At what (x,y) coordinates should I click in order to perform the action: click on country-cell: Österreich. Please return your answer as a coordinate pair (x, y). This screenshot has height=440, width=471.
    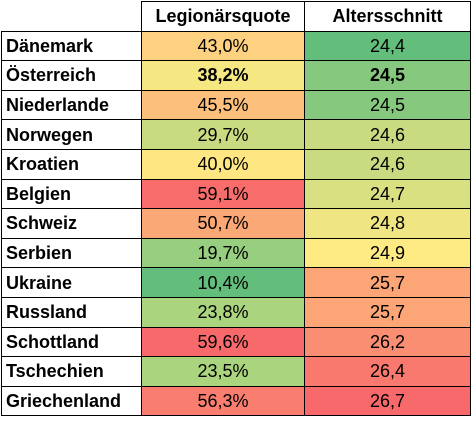
    Looking at the image, I should click on (71, 75).